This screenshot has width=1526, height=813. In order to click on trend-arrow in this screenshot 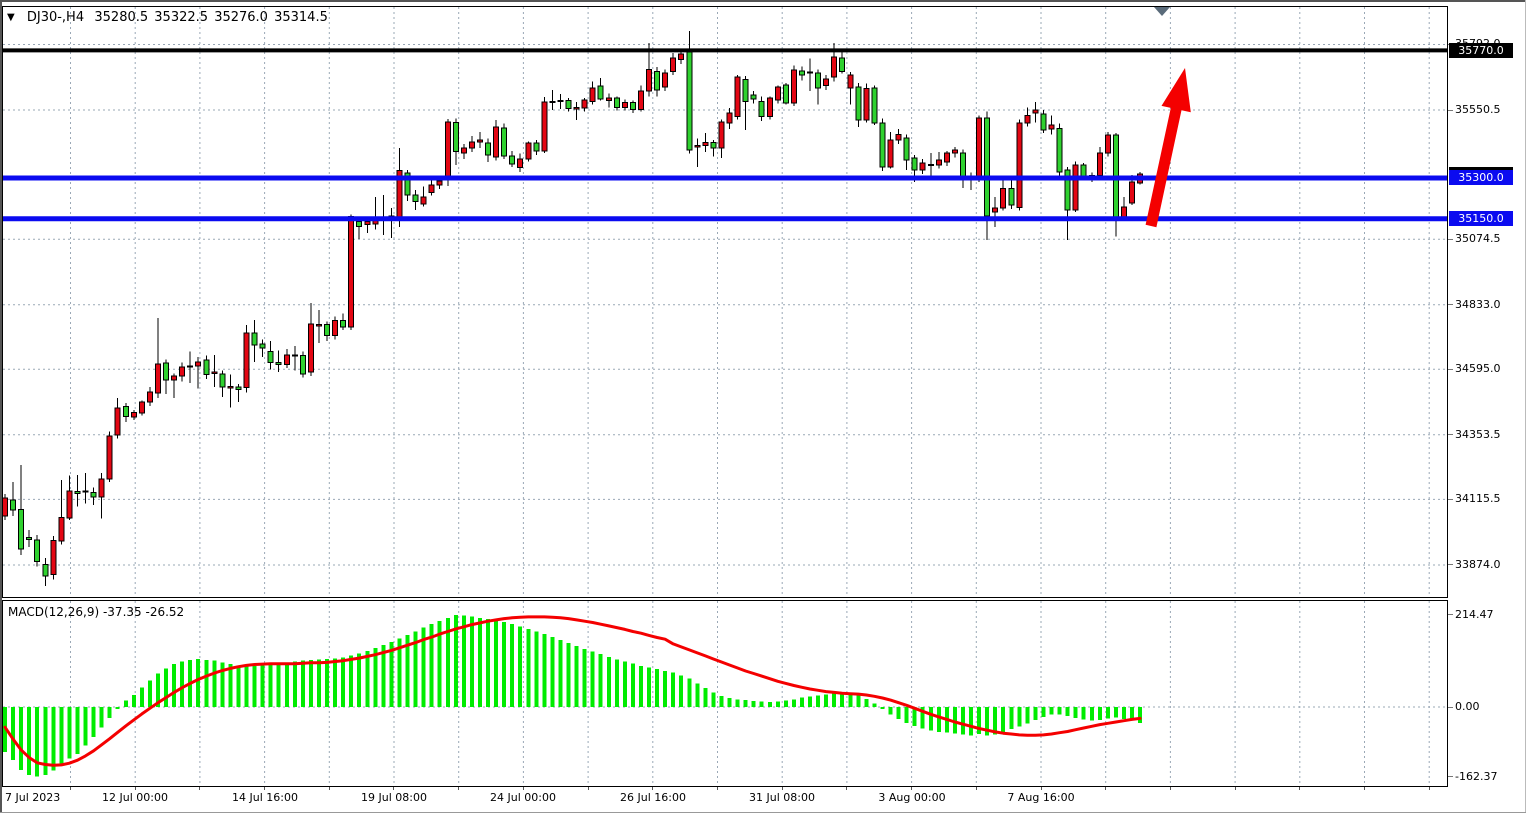, I will do `click(1168, 148)`.